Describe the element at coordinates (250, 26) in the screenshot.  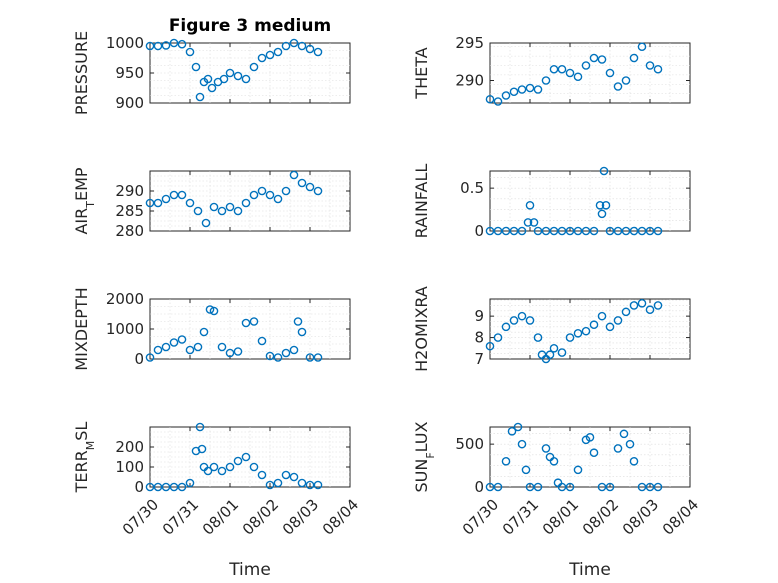
I see `chart-title: Figure 3 medium` at that location.